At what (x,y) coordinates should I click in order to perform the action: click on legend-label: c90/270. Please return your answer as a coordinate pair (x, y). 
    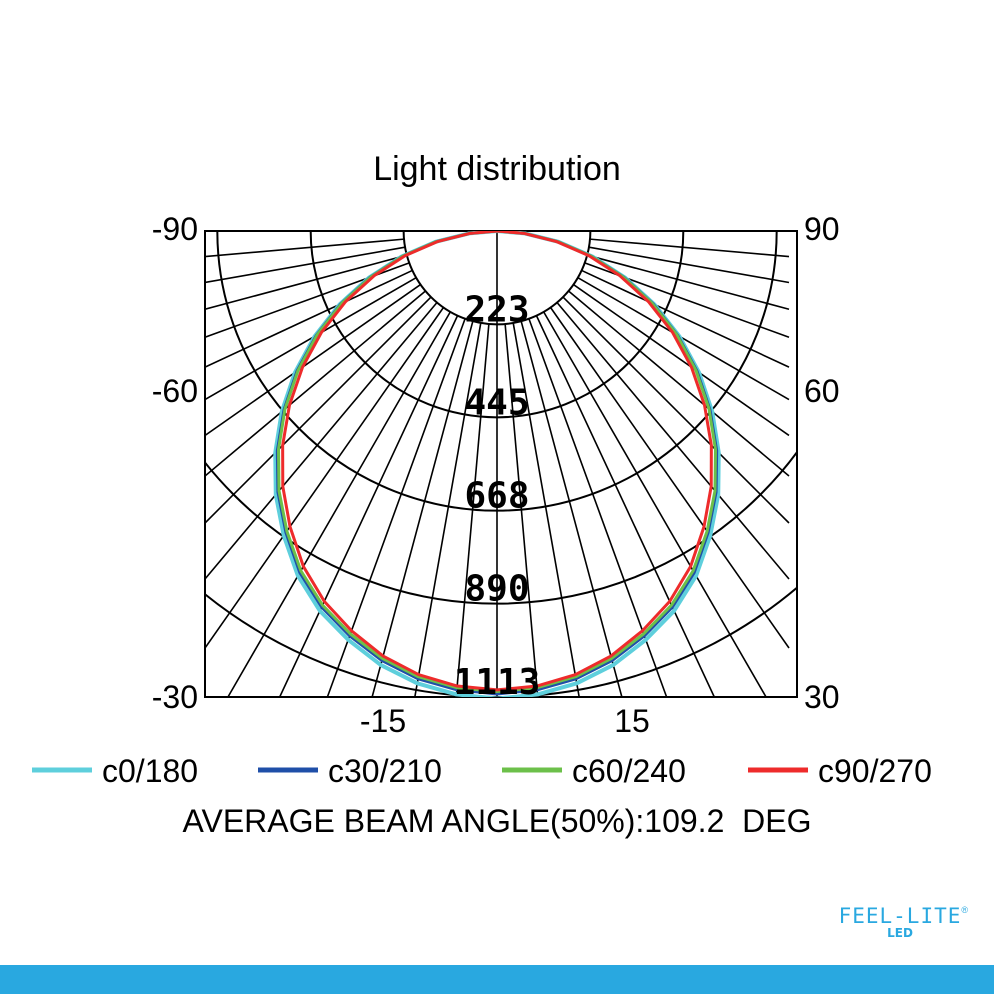
    Looking at the image, I should click on (875, 771).